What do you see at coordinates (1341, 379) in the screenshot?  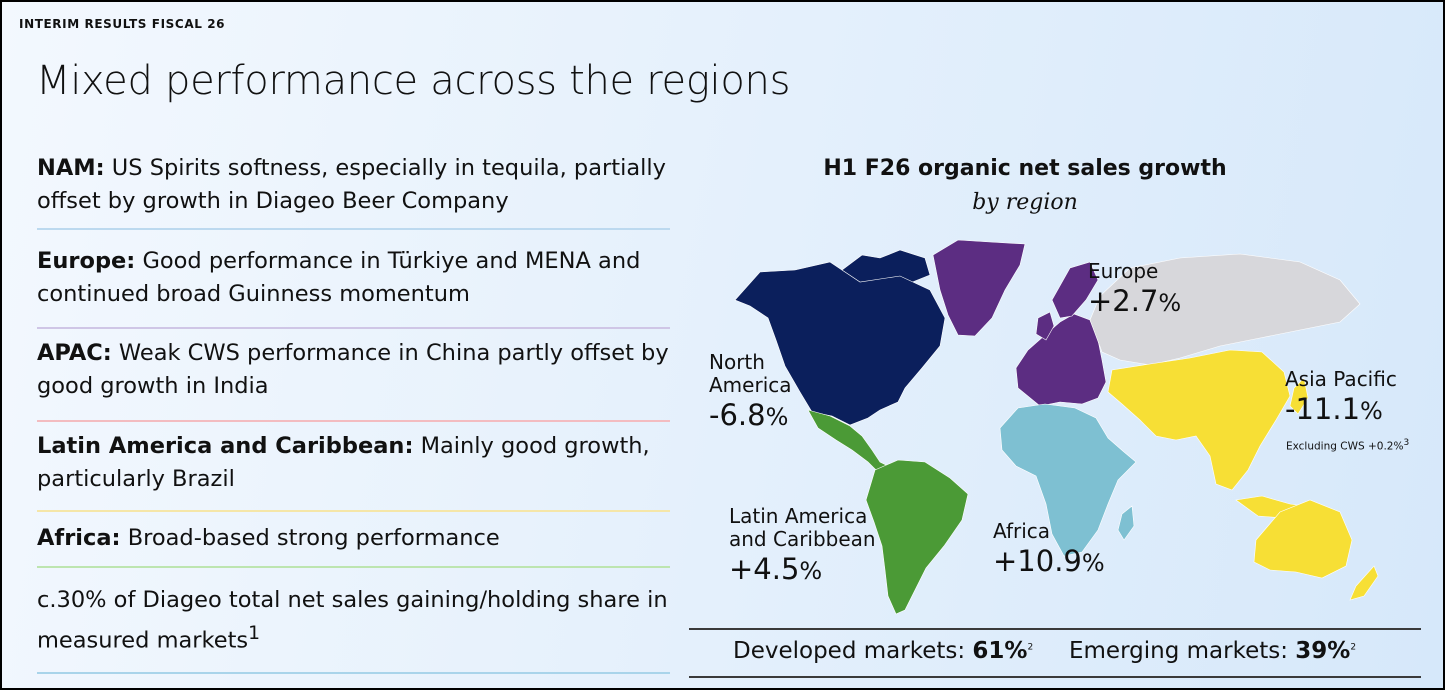 I see `region-name: Asia Pacific` at bounding box center [1341, 379].